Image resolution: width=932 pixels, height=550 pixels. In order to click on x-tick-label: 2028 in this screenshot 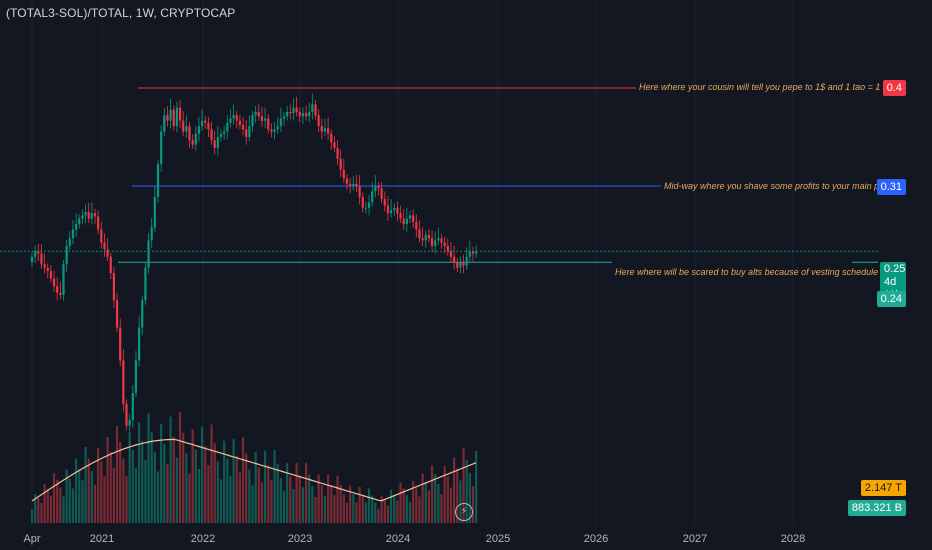, I will do `click(793, 539)`.